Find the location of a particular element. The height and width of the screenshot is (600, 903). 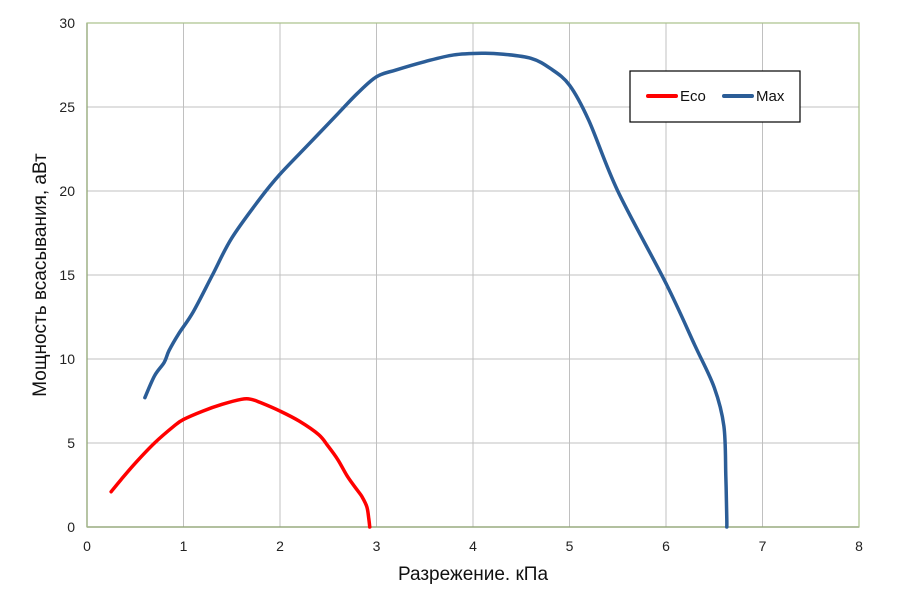

y-tick-labels: 0 5 10 15 20 25 30 is located at coordinates (67, 275).